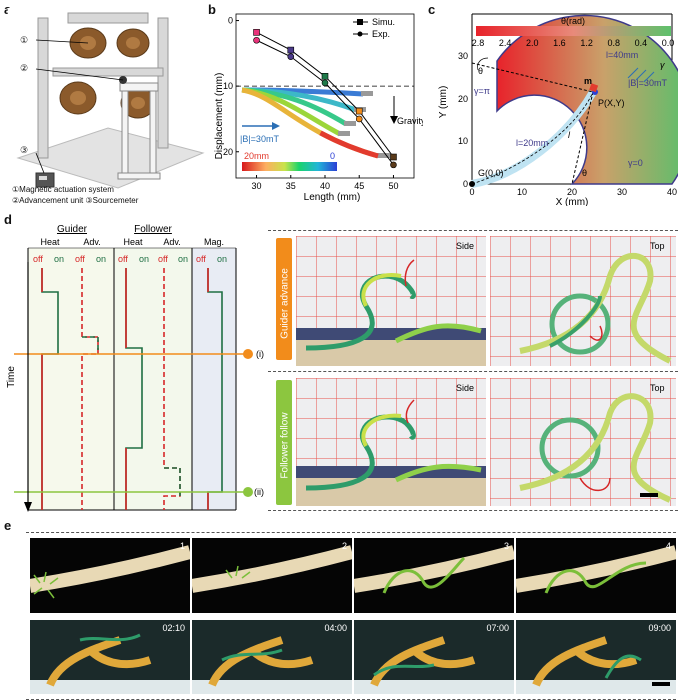 This screenshot has height=700, width=680. I want to click on photo-side-1: Side, so click(391, 301).